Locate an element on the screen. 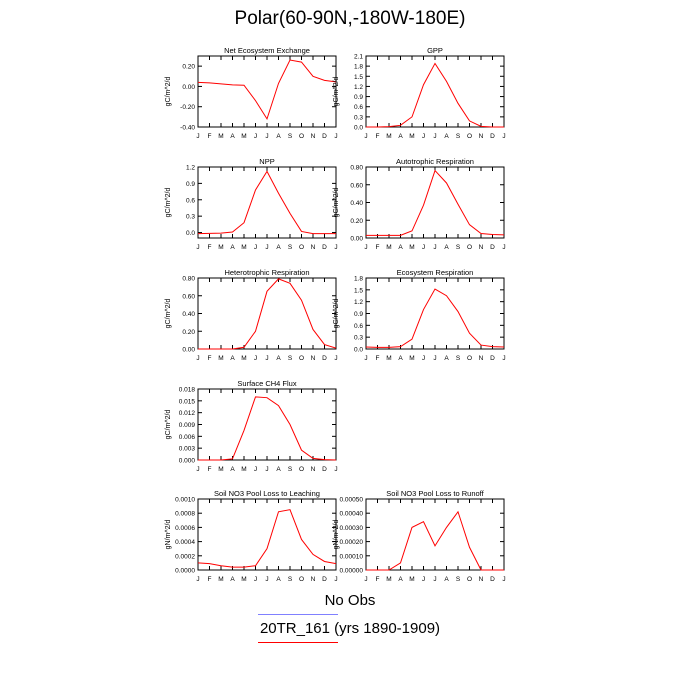  y-tick-label: 0.0000 is located at coordinates (185, 571).